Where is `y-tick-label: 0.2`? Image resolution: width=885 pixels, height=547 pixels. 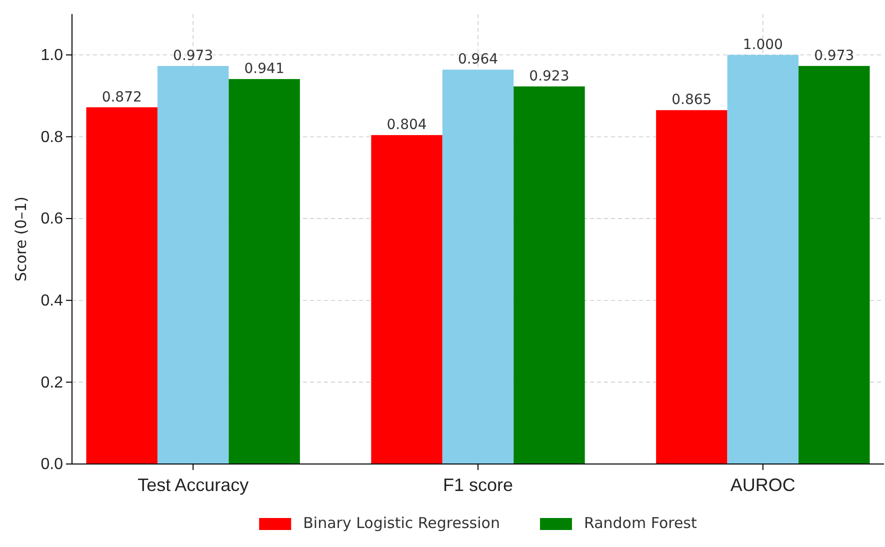 y-tick-label: 0.2 is located at coordinates (52, 383).